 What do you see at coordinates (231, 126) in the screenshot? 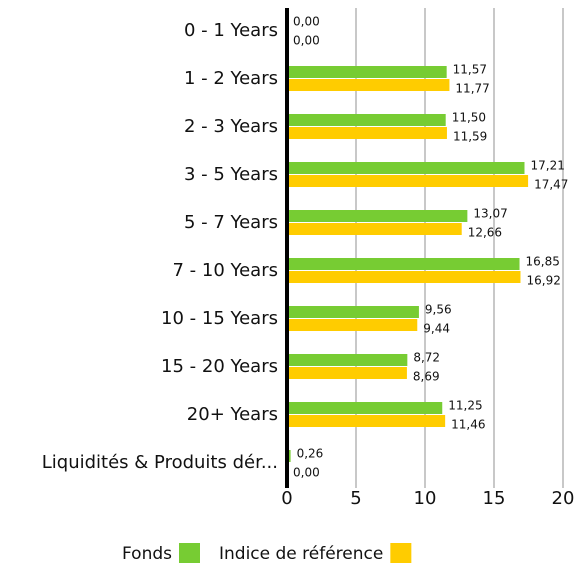
I see `category-label: 2 - 3 Years` at bounding box center [231, 126].